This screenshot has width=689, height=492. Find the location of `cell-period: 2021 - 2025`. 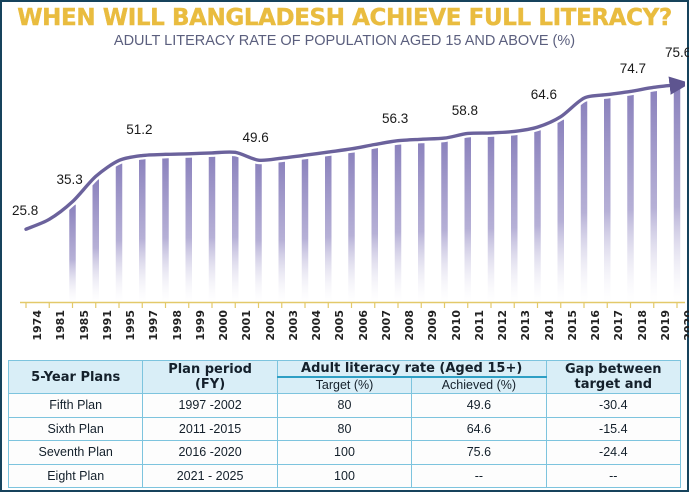

cell-period: 2021 - 2025 is located at coordinates (210, 475).